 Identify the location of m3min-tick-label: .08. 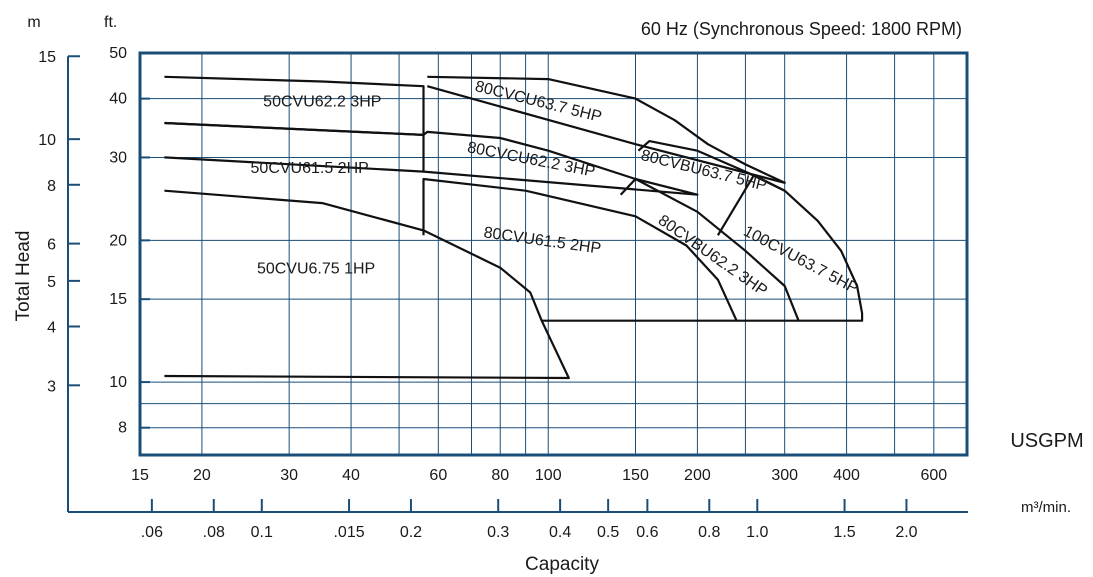
(214, 532).